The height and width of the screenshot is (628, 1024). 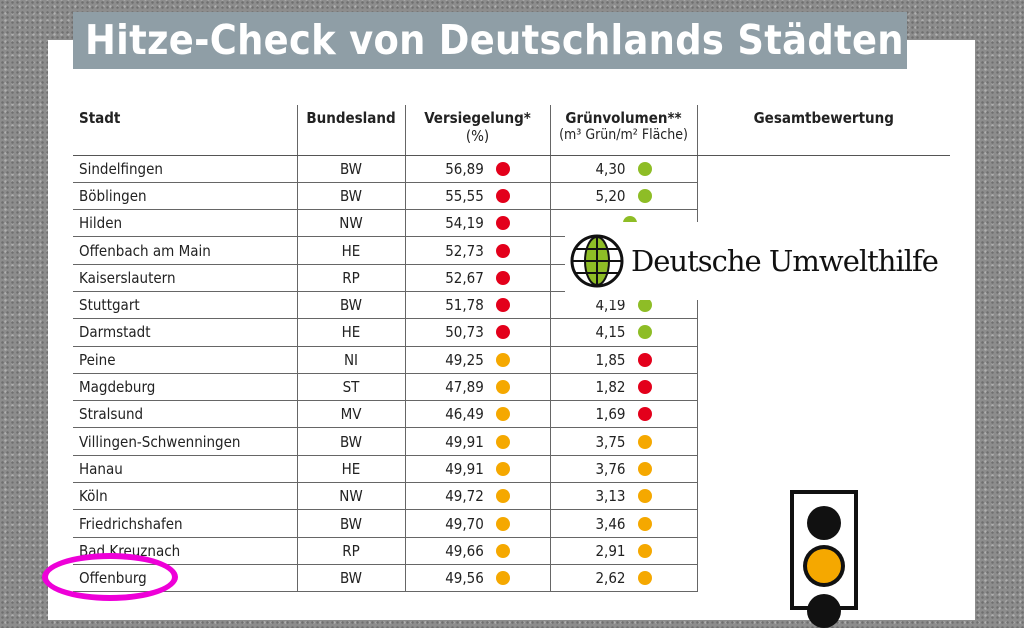 I want to click on table-row: Sindelfingen BW 56,89 4,30, so click(x=511, y=169).